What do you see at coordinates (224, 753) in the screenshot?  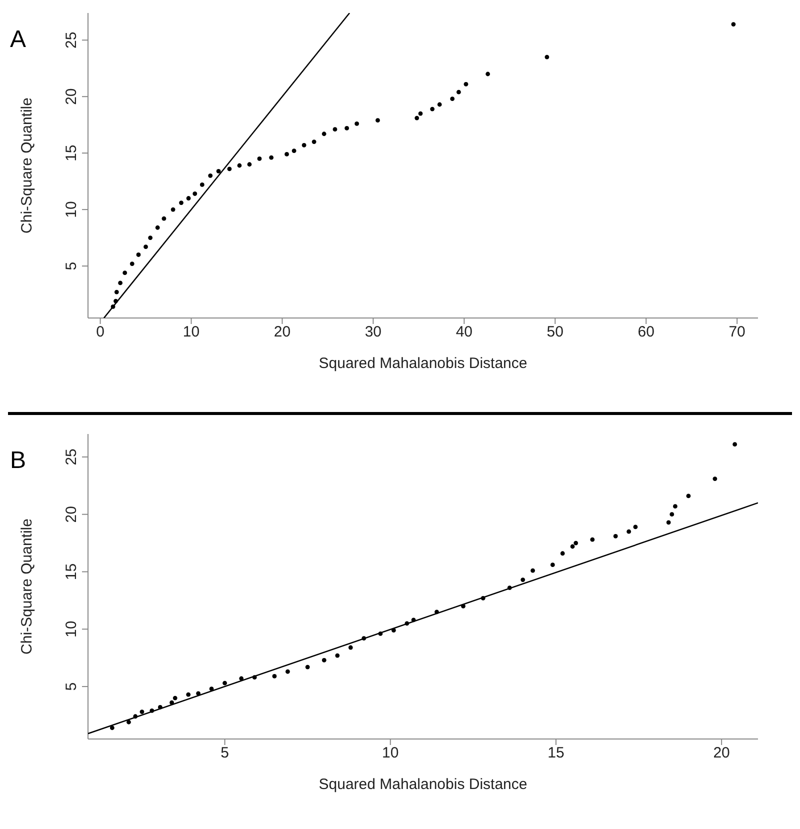 I see `x-tick-label: 5` at bounding box center [224, 753].